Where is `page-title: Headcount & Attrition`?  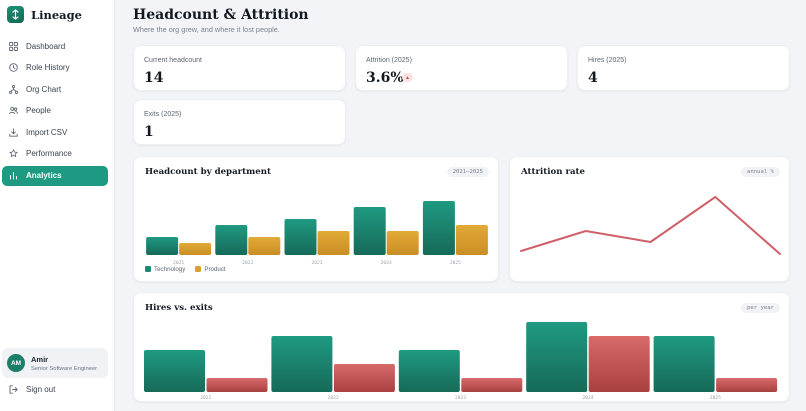 page-title: Headcount & Attrition is located at coordinates (221, 15).